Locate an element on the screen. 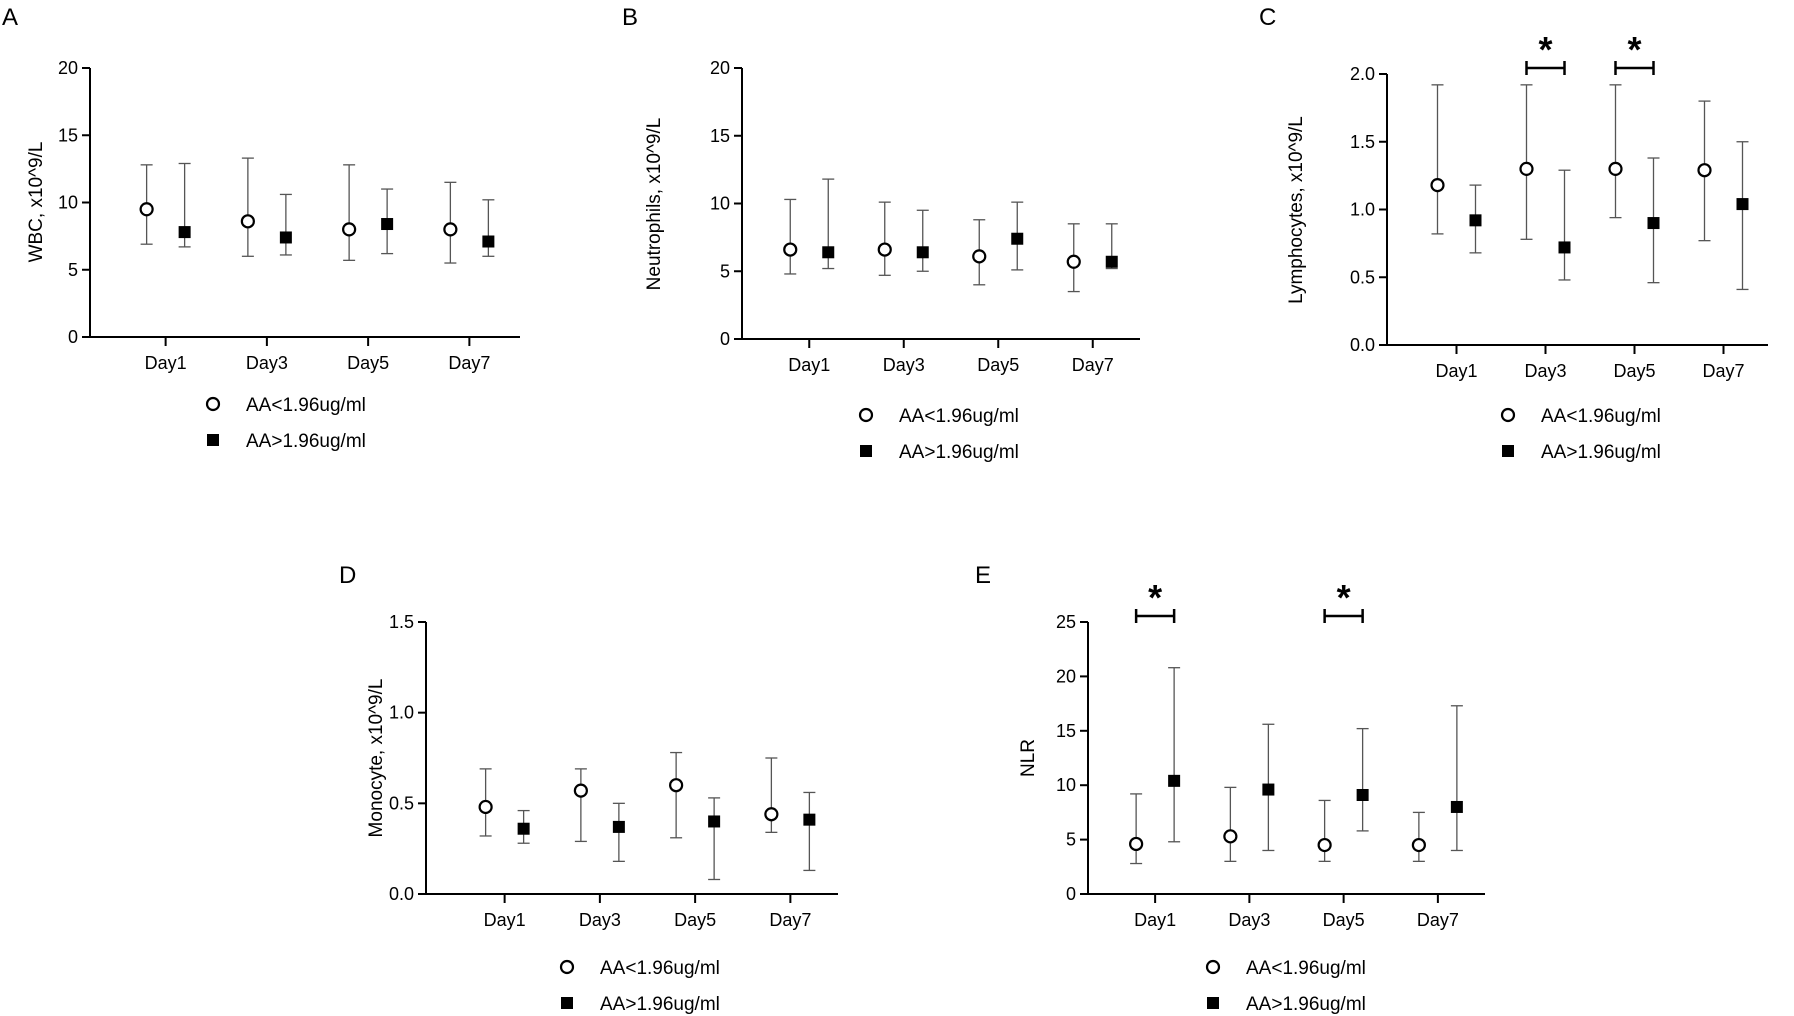 This screenshot has width=1794, height=1016. panel-letter: A is located at coordinates (10, 17).